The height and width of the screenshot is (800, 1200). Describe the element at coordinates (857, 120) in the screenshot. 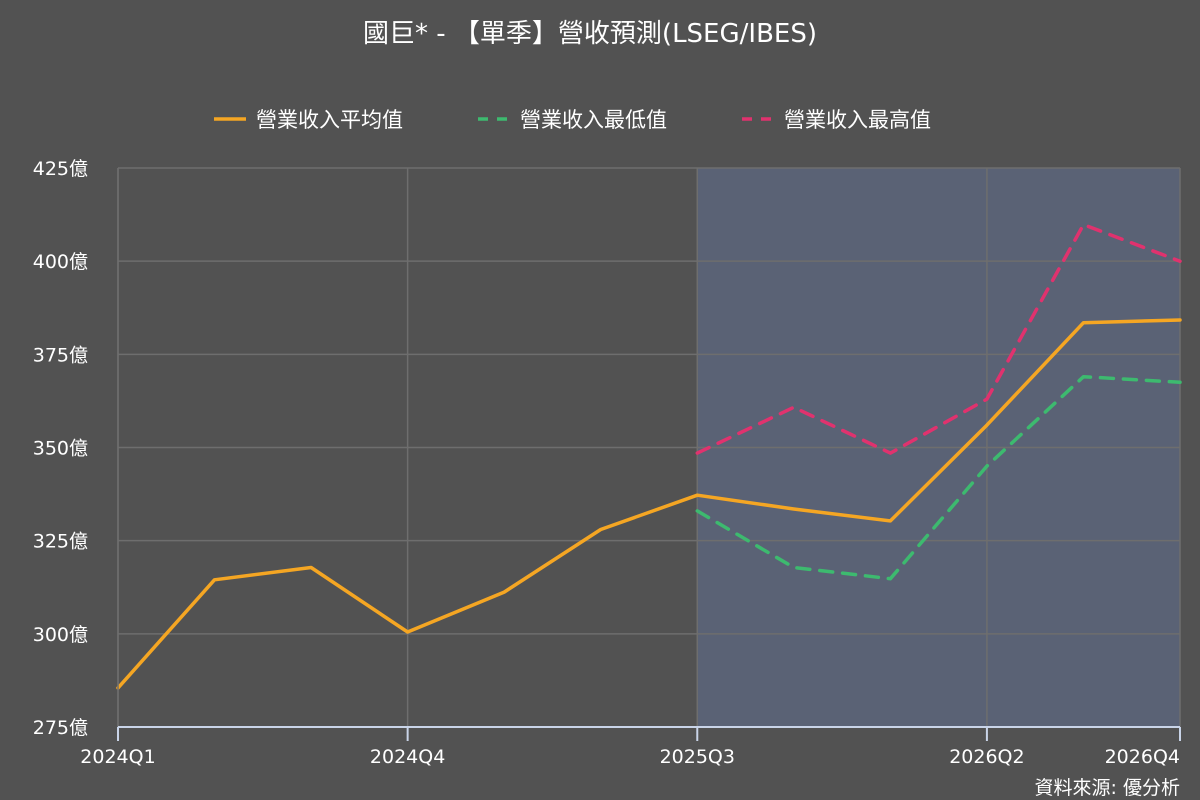

I see `legend-label: 營業收入最高值` at that location.